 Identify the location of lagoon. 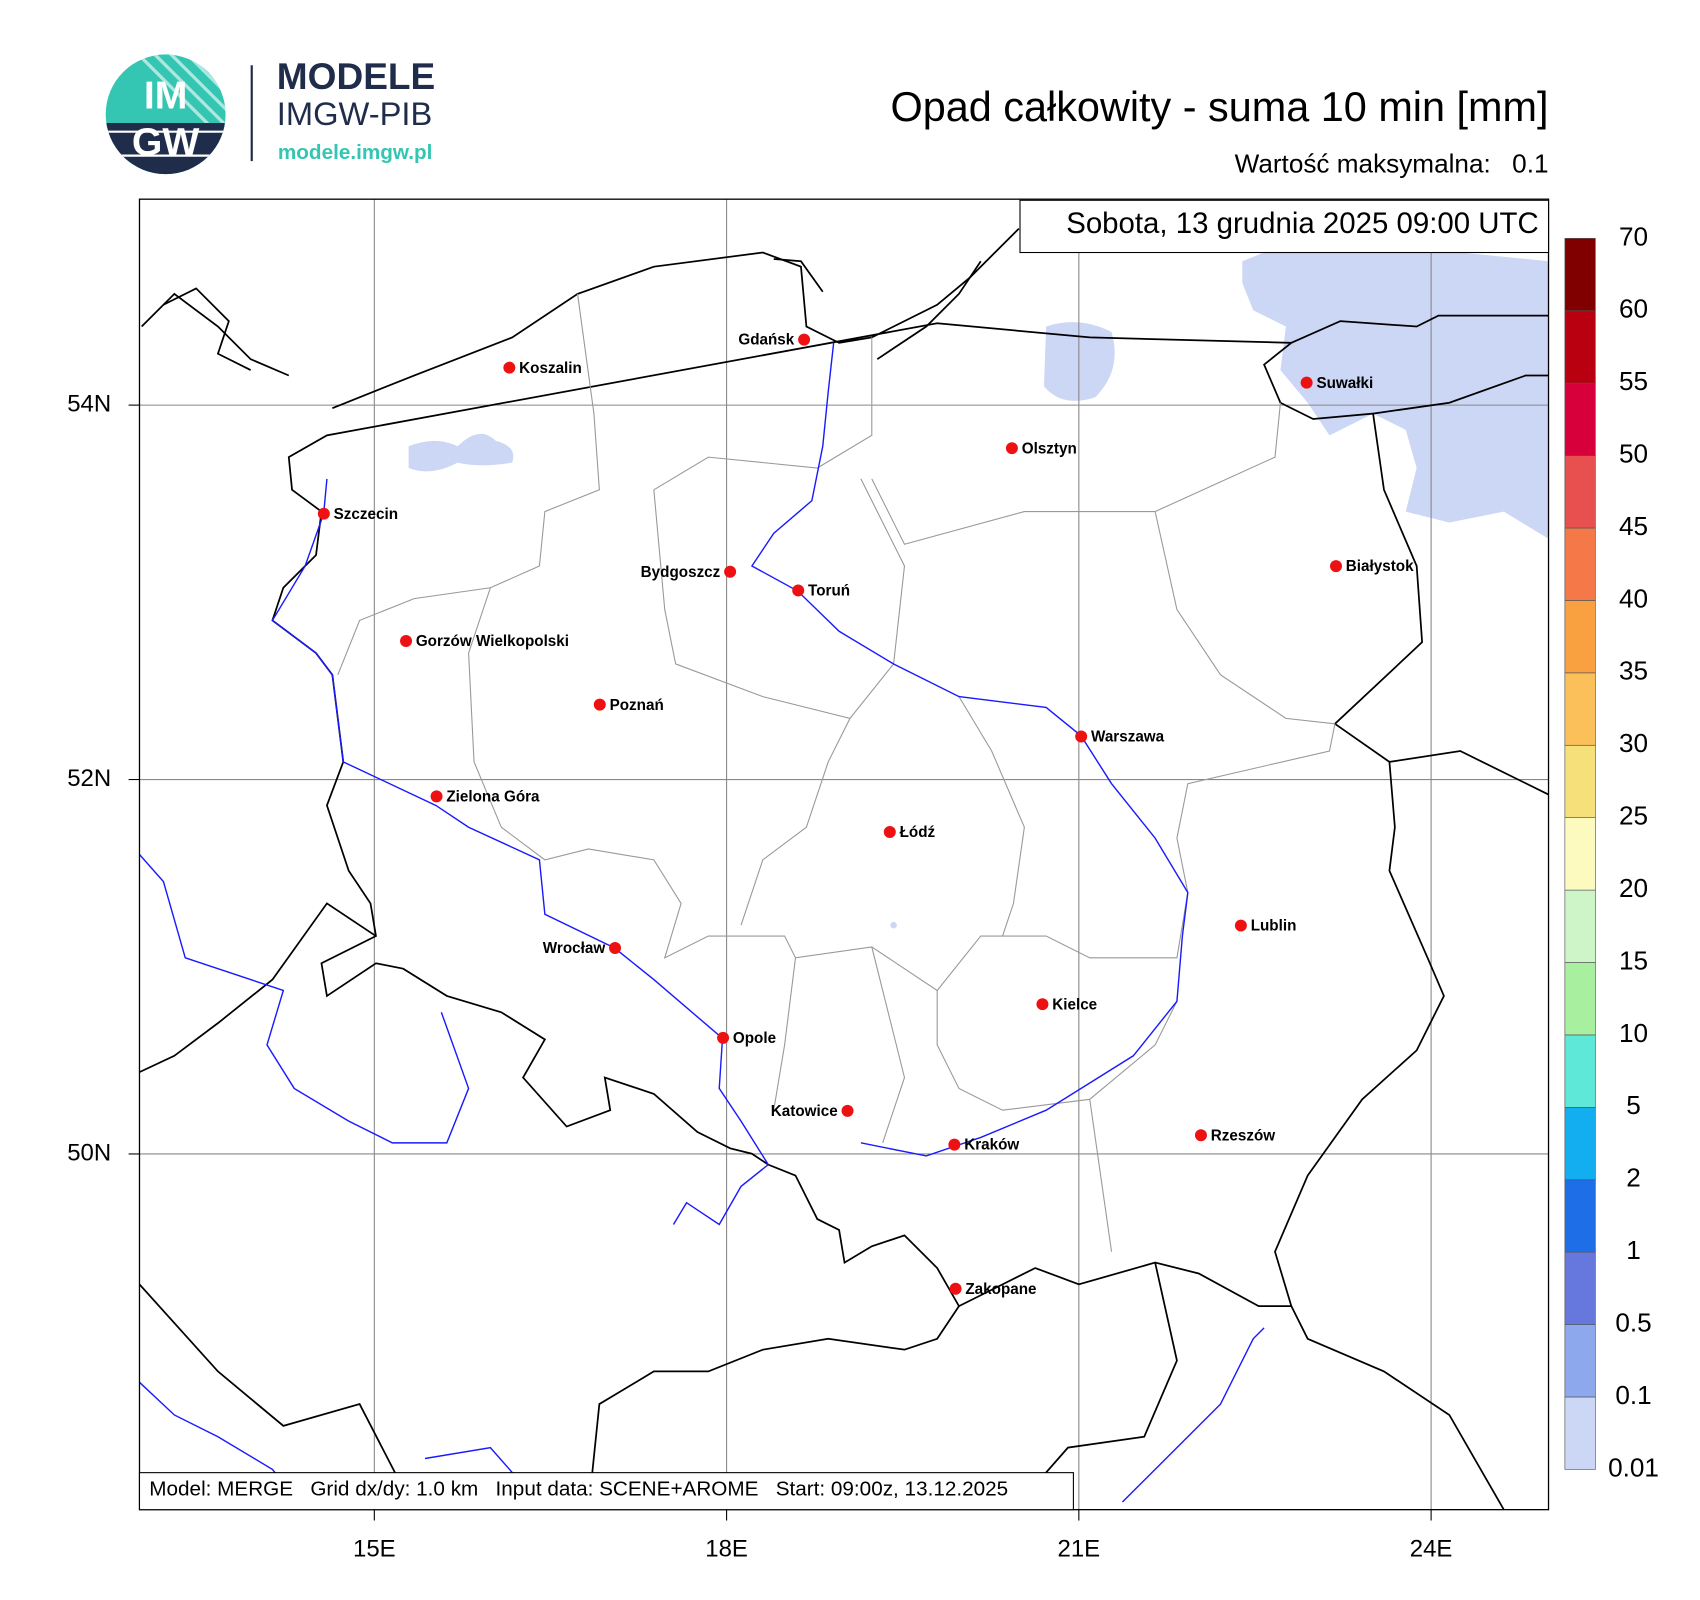
(572, 315).